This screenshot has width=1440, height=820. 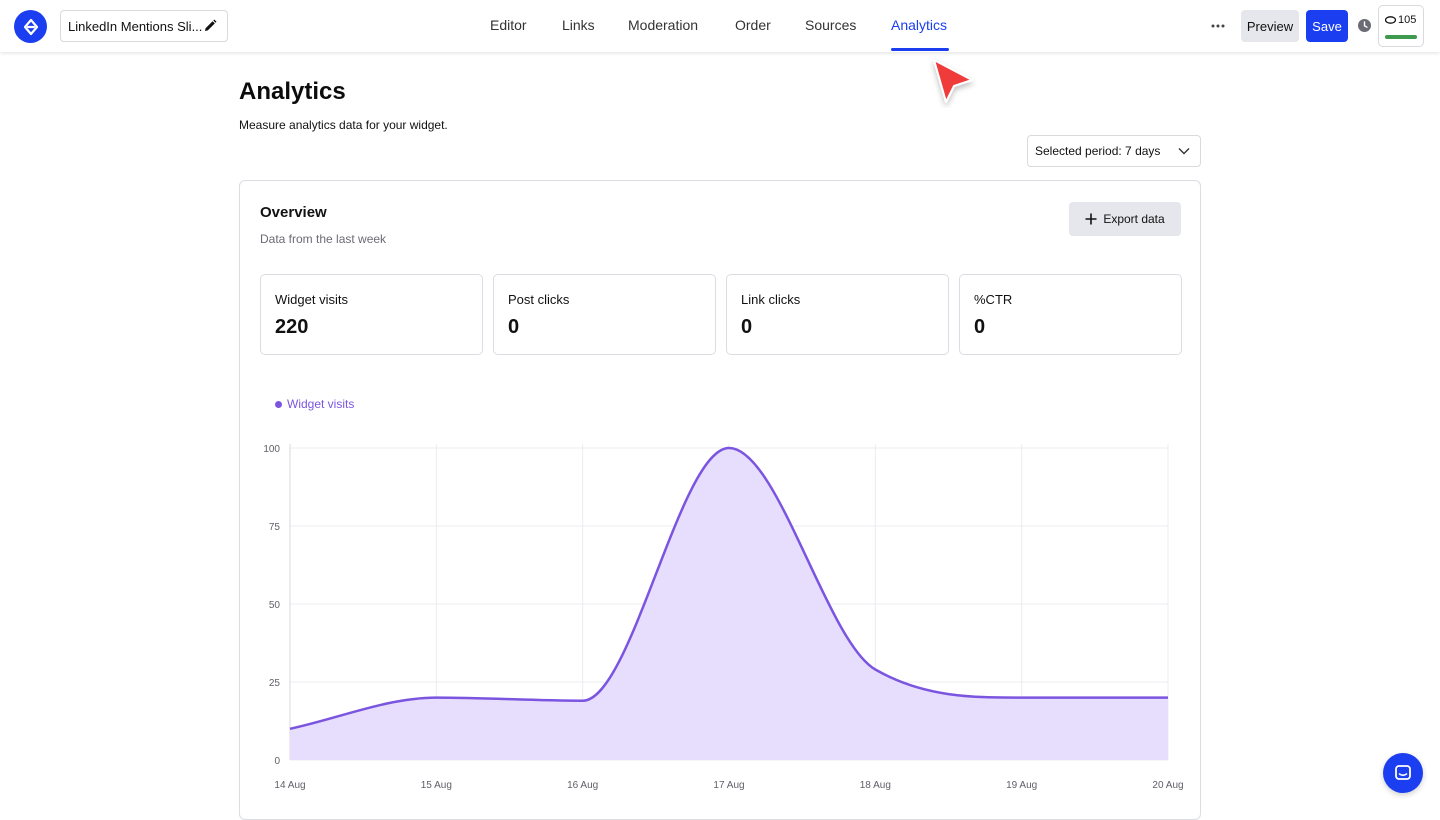 I want to click on page-subtitle: Measure analytics data for your widget., so click(x=343, y=125).